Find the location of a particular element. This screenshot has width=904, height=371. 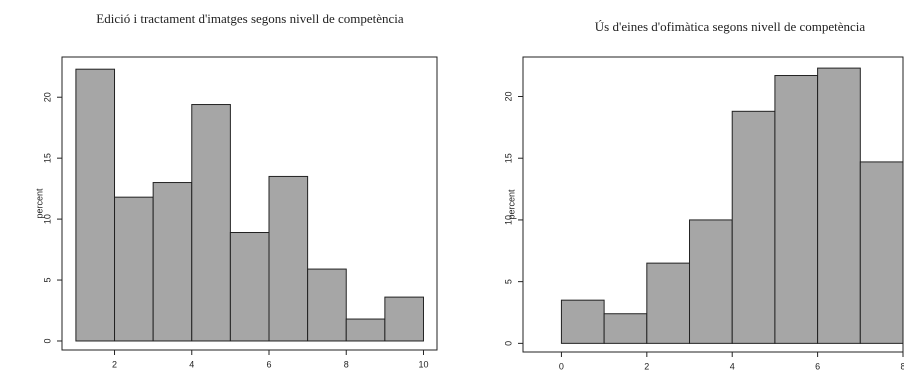

x-tick-label: 0 is located at coordinates (561, 366).